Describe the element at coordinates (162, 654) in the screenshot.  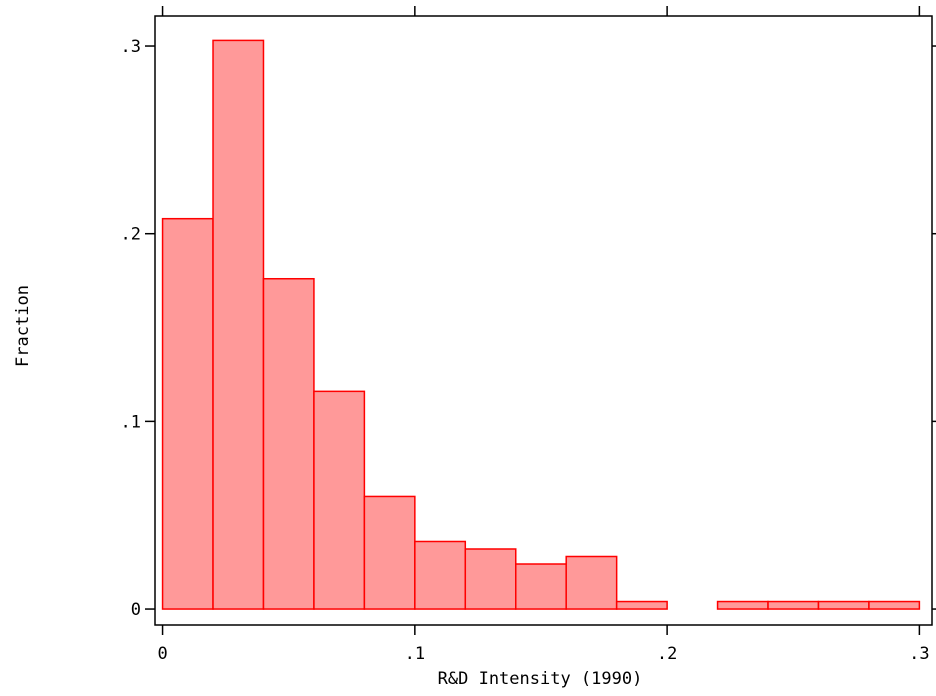
I see `x-tick-label: 0` at that location.